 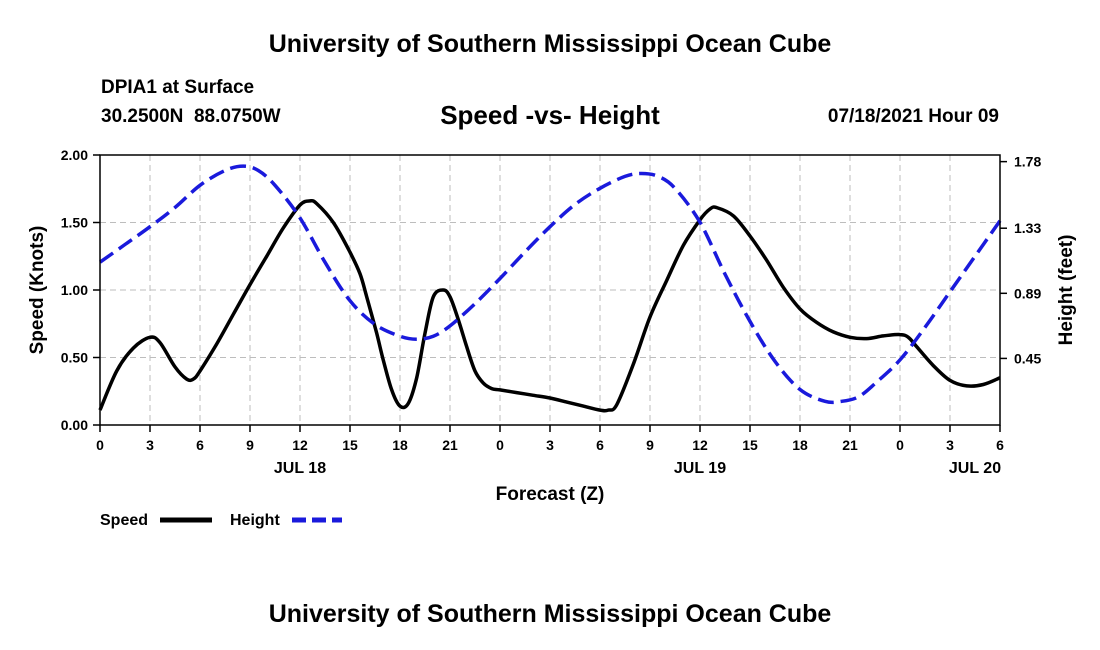 I want to click on date-label: JUL 19, so click(x=700, y=468).